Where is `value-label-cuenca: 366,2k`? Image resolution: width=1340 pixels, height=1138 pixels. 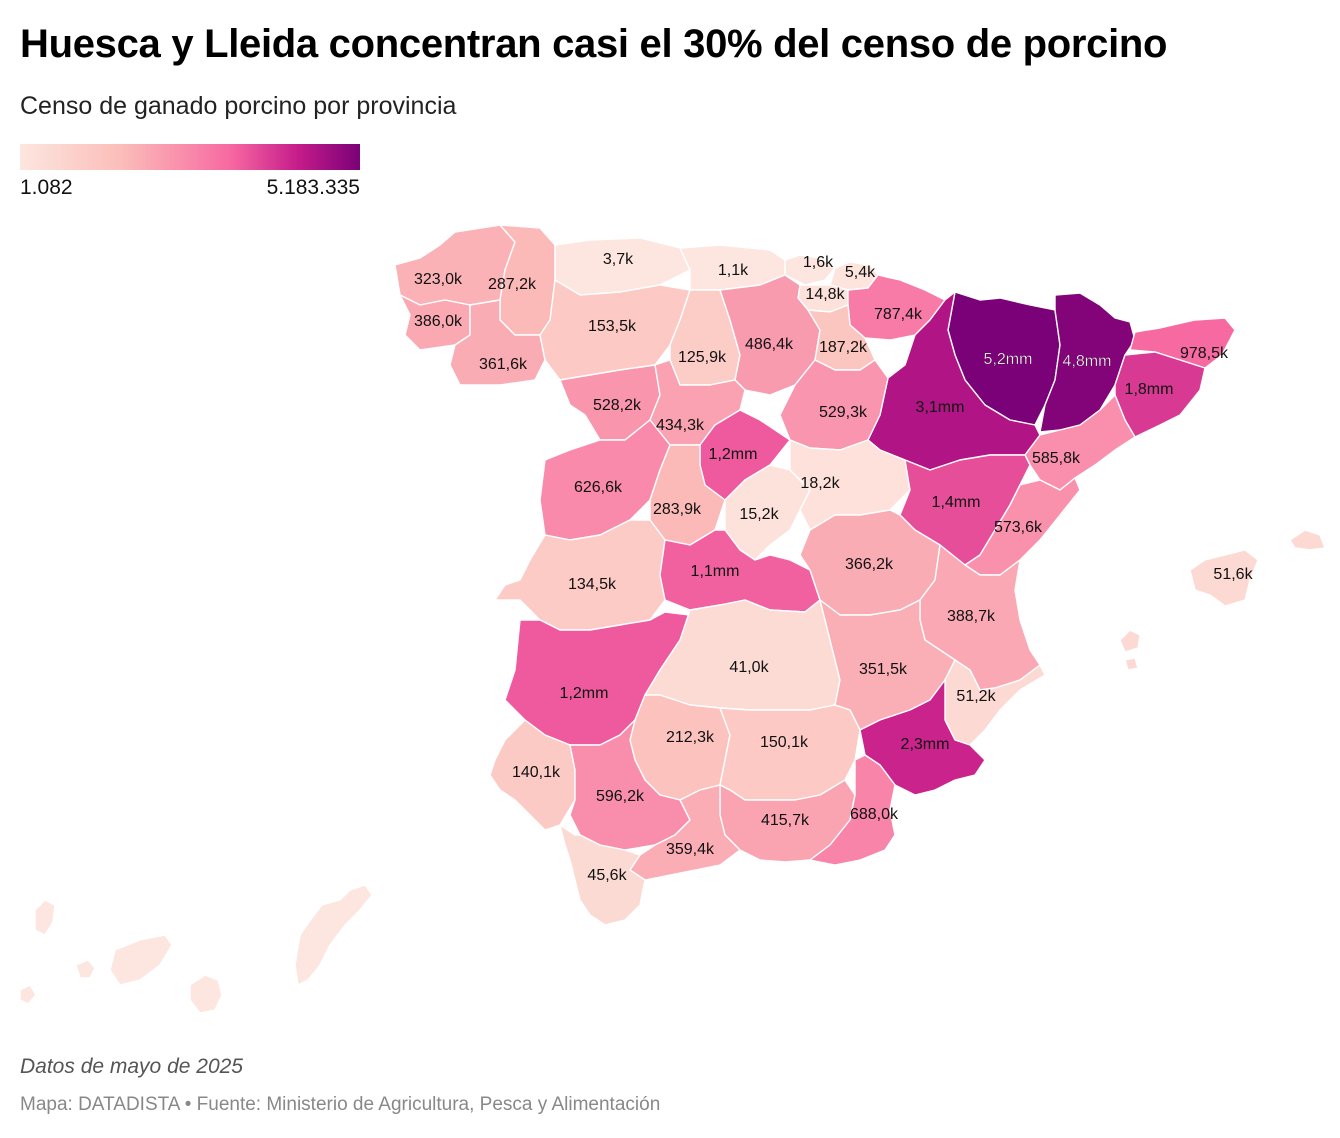 value-label-cuenca: 366,2k is located at coordinates (869, 564).